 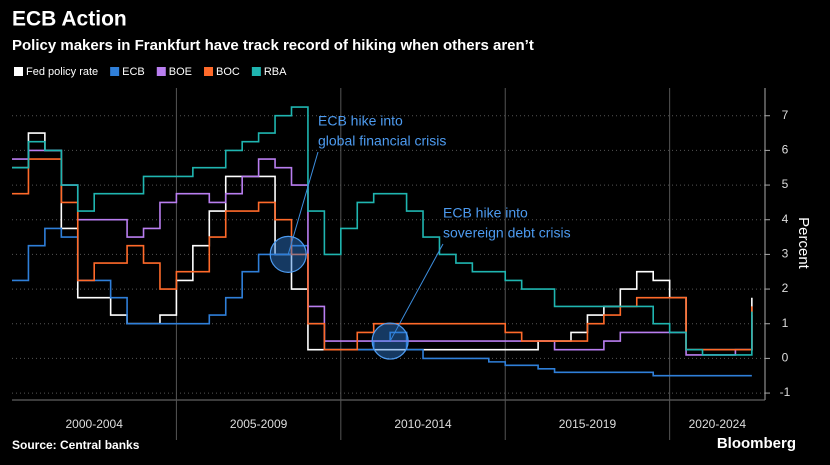 What do you see at coordinates (133, 72) in the screenshot?
I see `legend-label: ECB` at bounding box center [133, 72].